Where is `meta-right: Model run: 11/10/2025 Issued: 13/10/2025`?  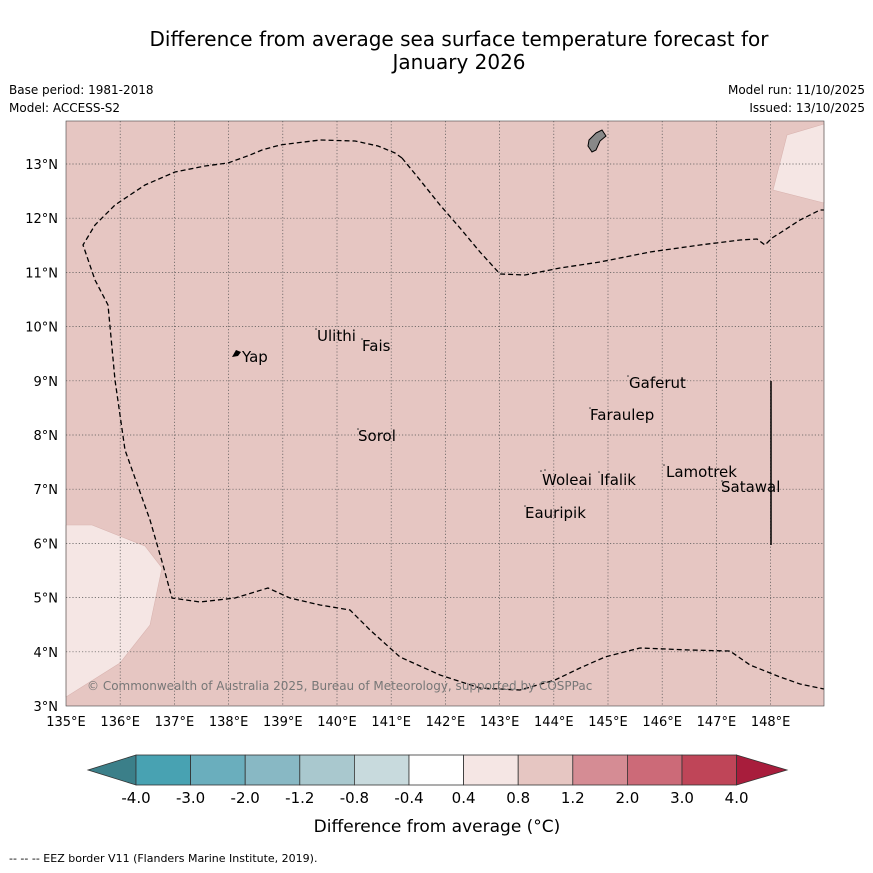
meta-right: Model run: 11/10/2025 Issued: 13/10/2025 is located at coordinates (796, 99).